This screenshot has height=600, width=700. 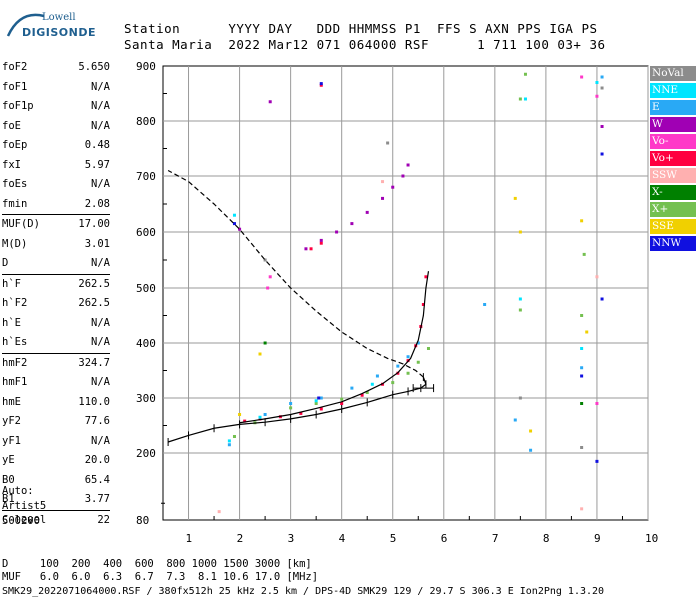 I want to click on param-row: hmE 110.0, so click(x=56, y=403).